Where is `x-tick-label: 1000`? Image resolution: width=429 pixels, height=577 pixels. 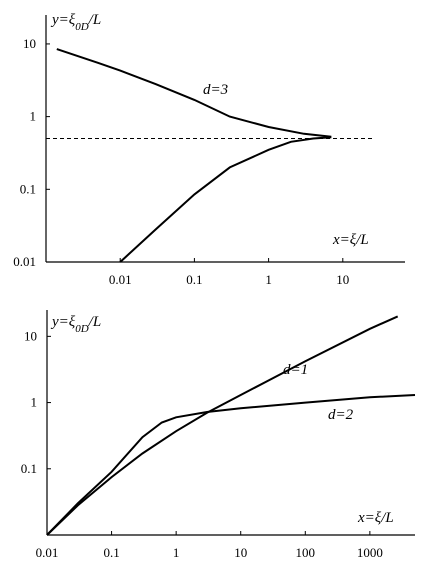 x-tick-label: 1000 is located at coordinates (370, 552).